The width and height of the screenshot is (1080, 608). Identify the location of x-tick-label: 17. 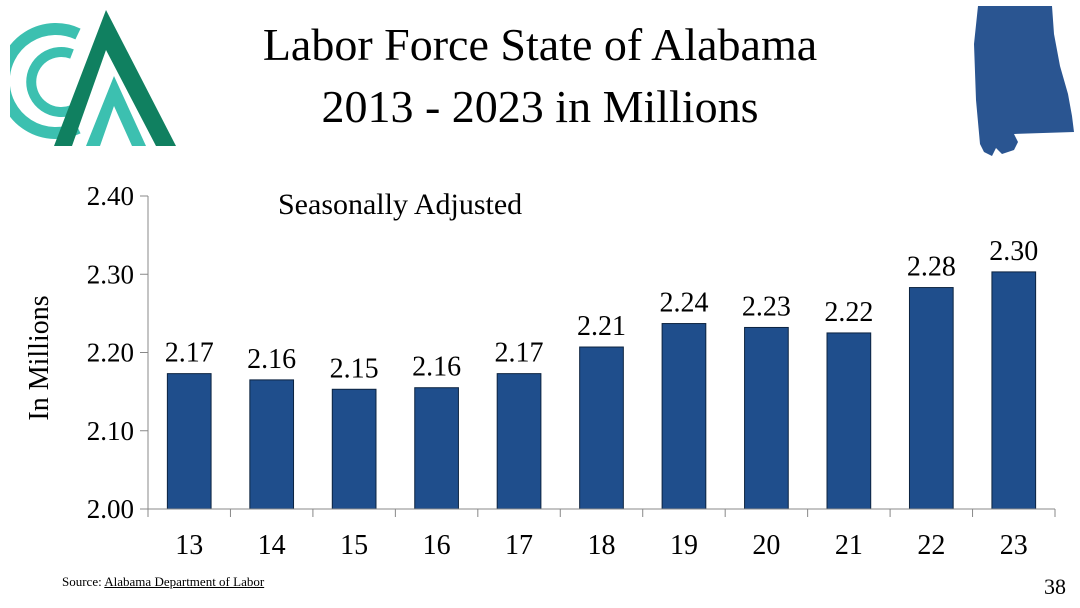
(519, 545).